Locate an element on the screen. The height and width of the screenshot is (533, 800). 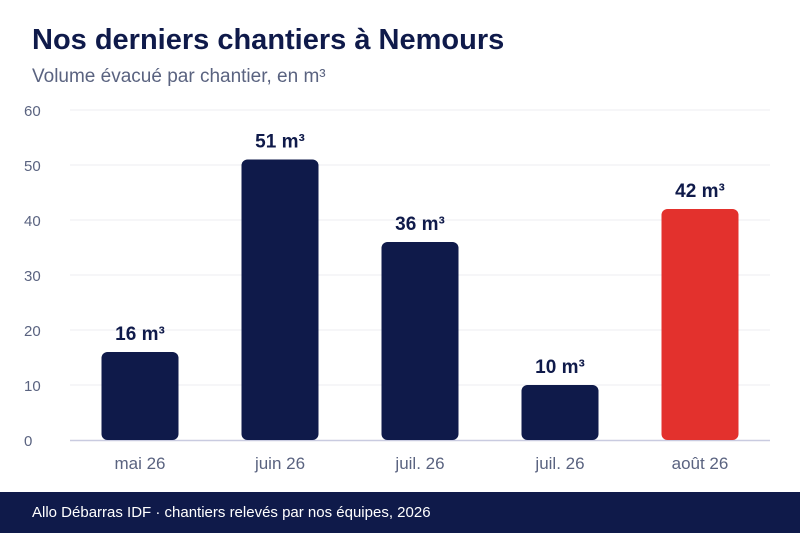
bar-data-label: 51 m³ is located at coordinates (280, 142).